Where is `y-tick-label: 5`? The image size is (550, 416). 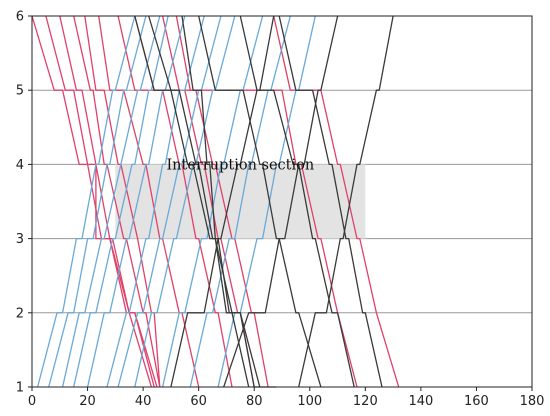 y-tick-label: 5 is located at coordinates (20, 91).